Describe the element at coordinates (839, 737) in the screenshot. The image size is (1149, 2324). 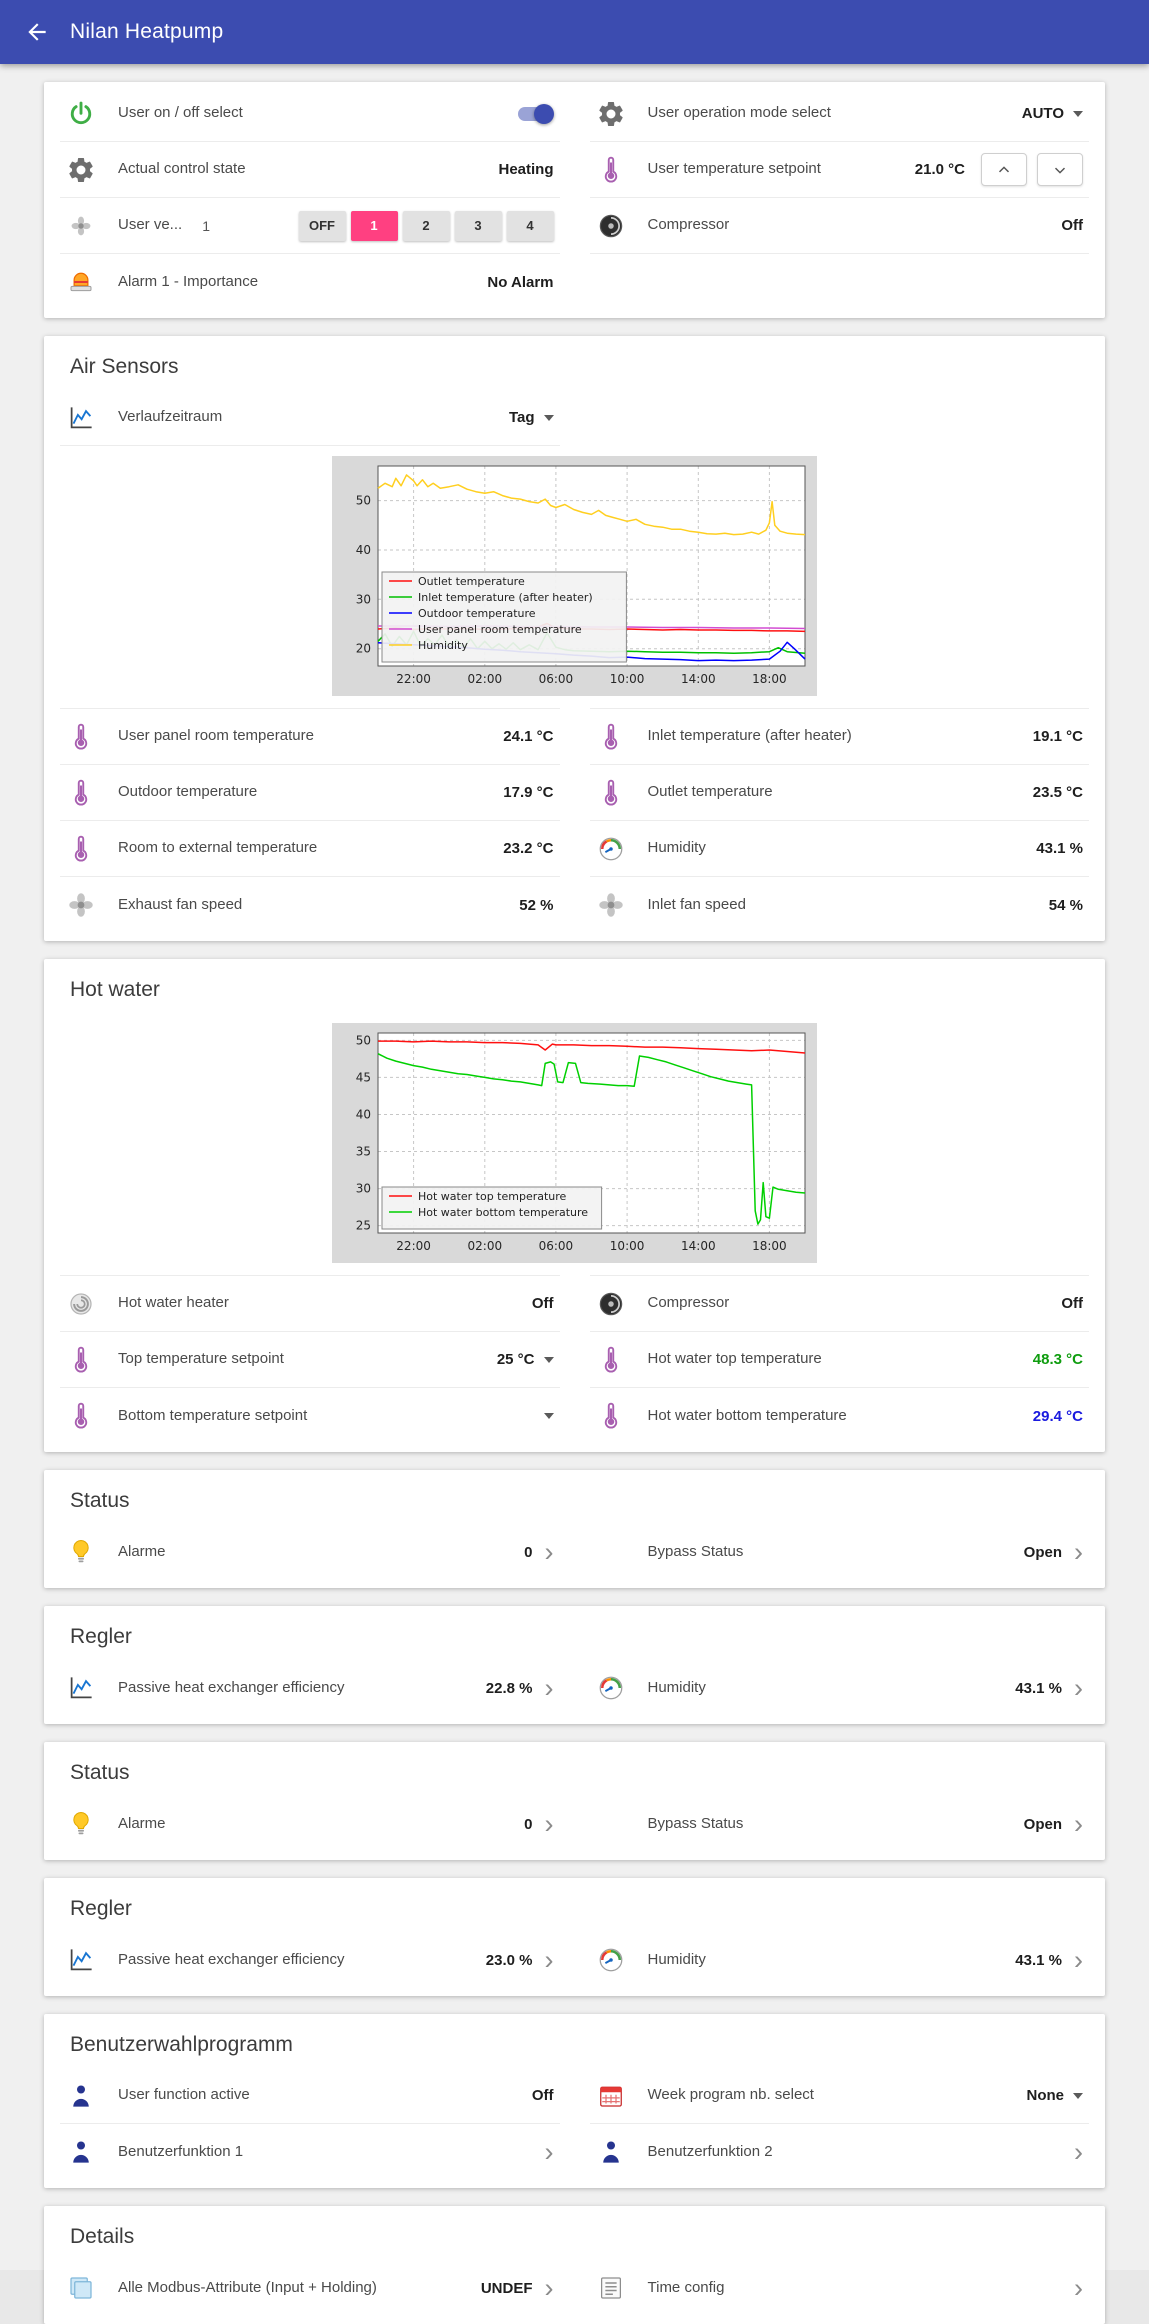
I see `sensor-row: Inlet temperature (after heater) 19.1 °C` at that location.